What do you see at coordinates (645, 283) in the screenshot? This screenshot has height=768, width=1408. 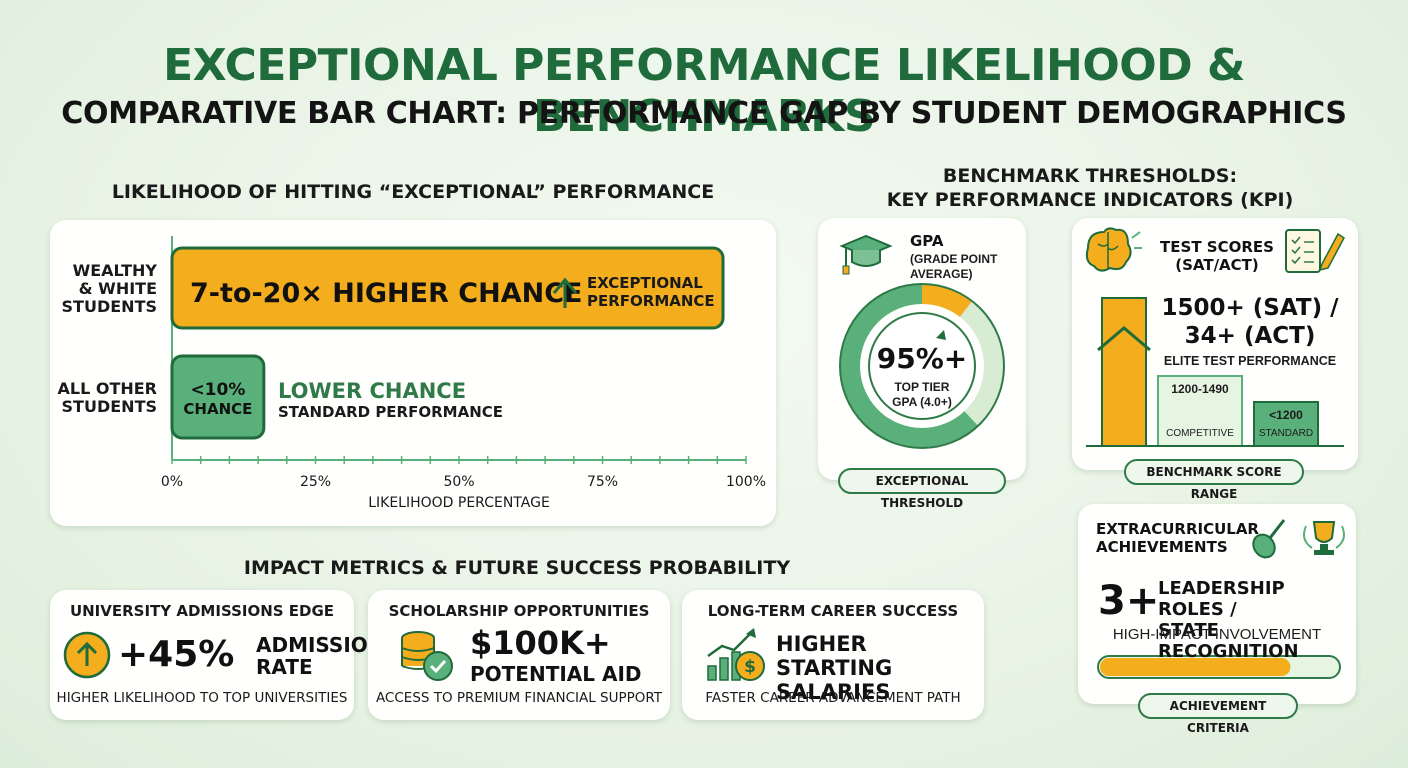 I see `bar-label-side: EXCEPTIONAL` at bounding box center [645, 283].